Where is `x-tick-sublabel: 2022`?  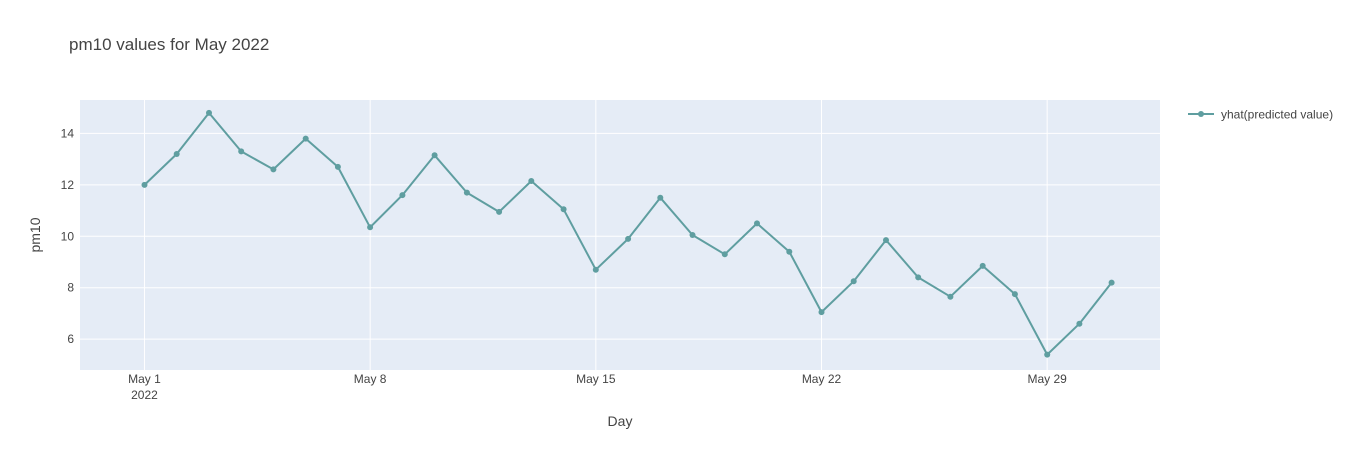
x-tick-sublabel: 2022 is located at coordinates (144, 395).